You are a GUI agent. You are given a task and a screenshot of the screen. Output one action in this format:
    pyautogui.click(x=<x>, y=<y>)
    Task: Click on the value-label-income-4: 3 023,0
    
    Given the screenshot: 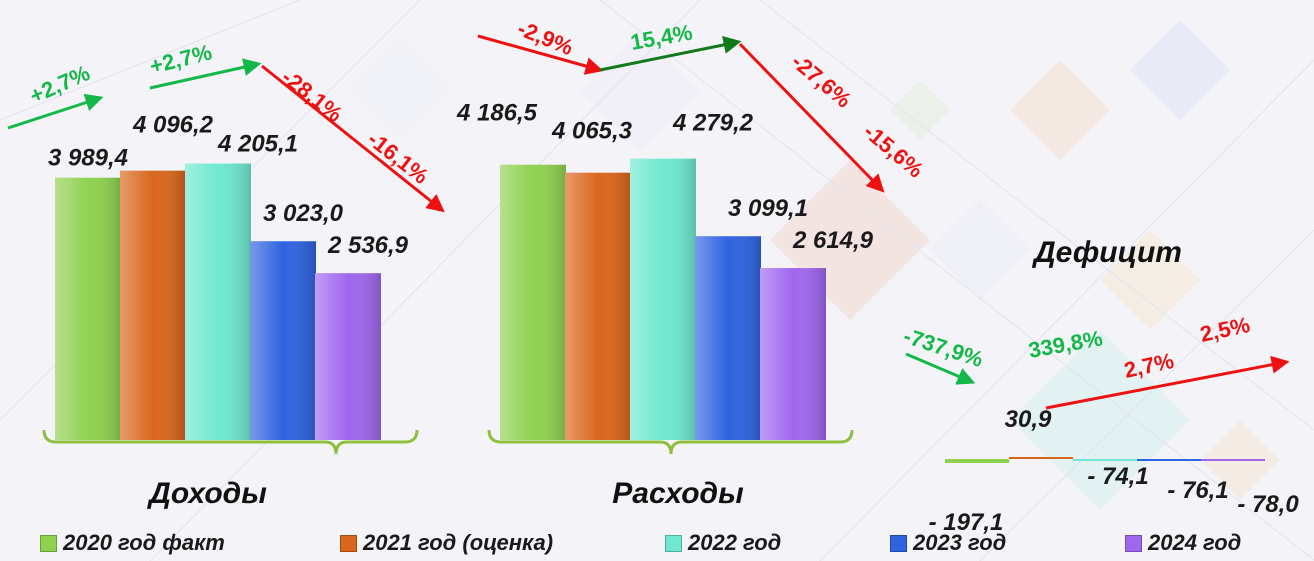 What is the action you would take?
    pyautogui.click(x=303, y=213)
    